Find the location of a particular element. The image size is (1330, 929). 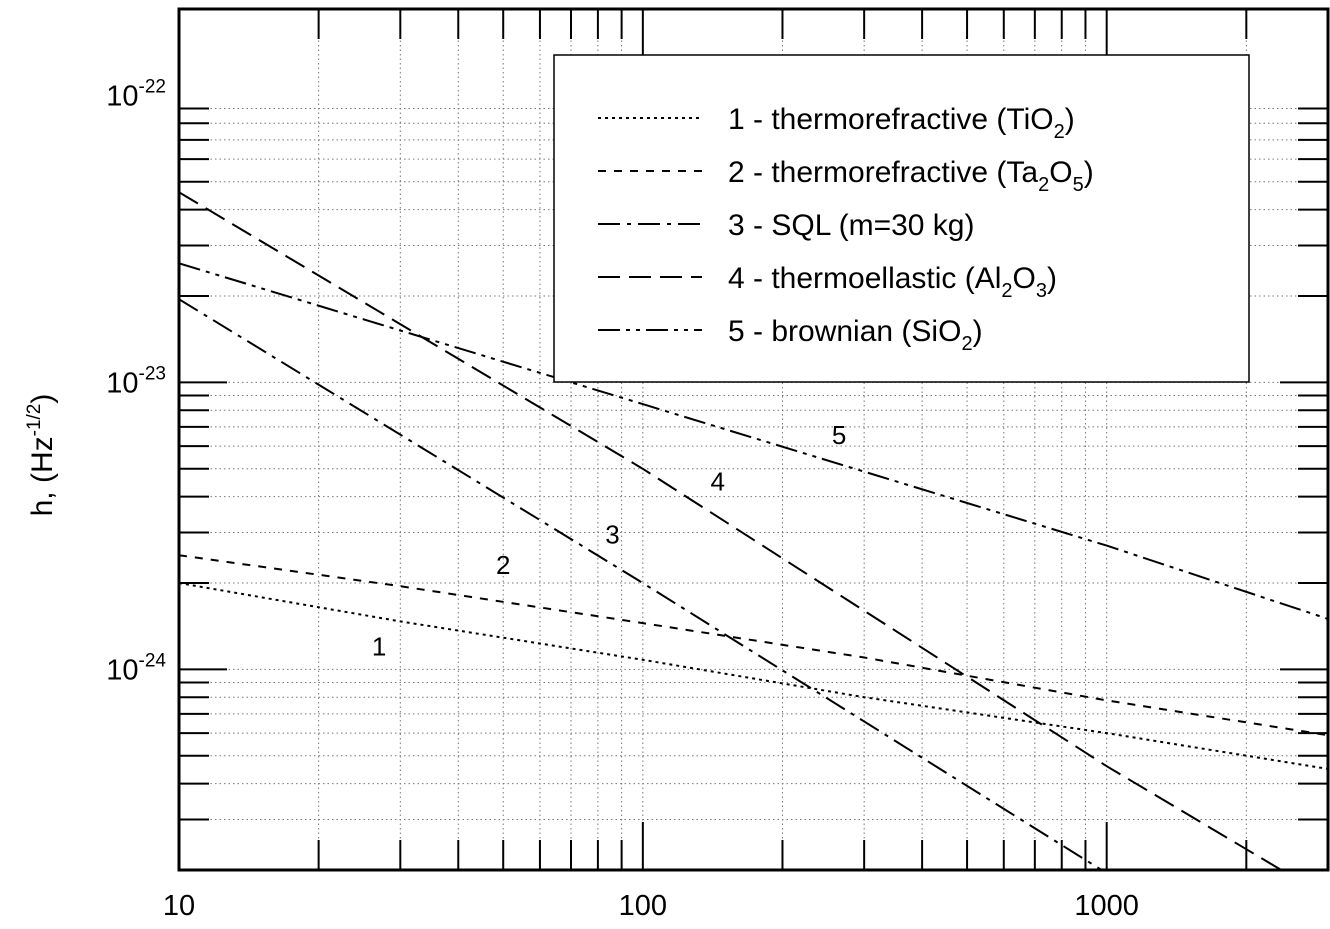

x-tick-labels: 10 100 1000 is located at coordinates (651, 906).